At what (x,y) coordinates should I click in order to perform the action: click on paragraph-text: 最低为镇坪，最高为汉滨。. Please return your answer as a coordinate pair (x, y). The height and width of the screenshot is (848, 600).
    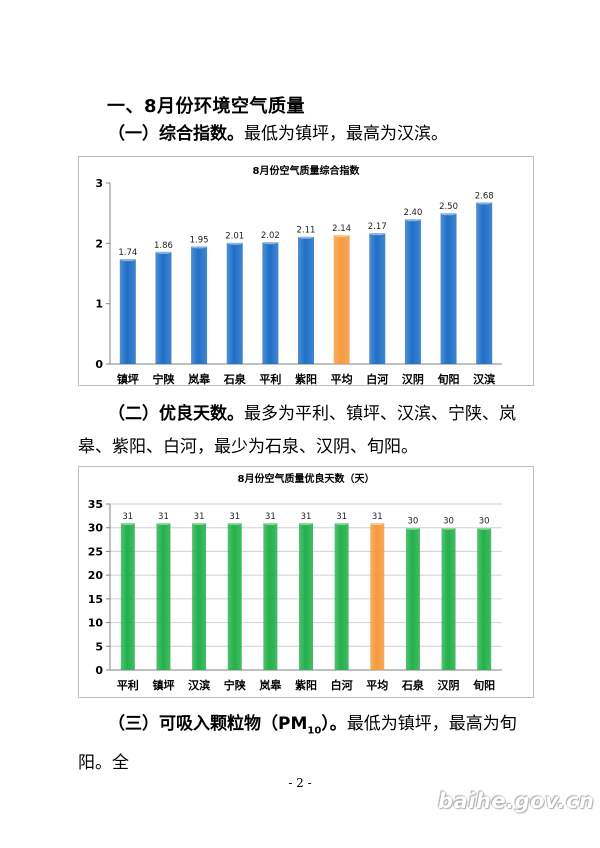
    Looking at the image, I should click on (346, 134).